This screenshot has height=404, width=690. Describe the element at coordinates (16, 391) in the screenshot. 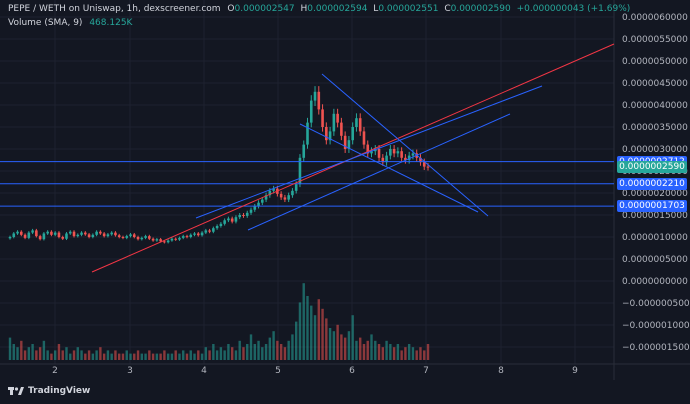

I see `tradingview-logo-icon` at that location.